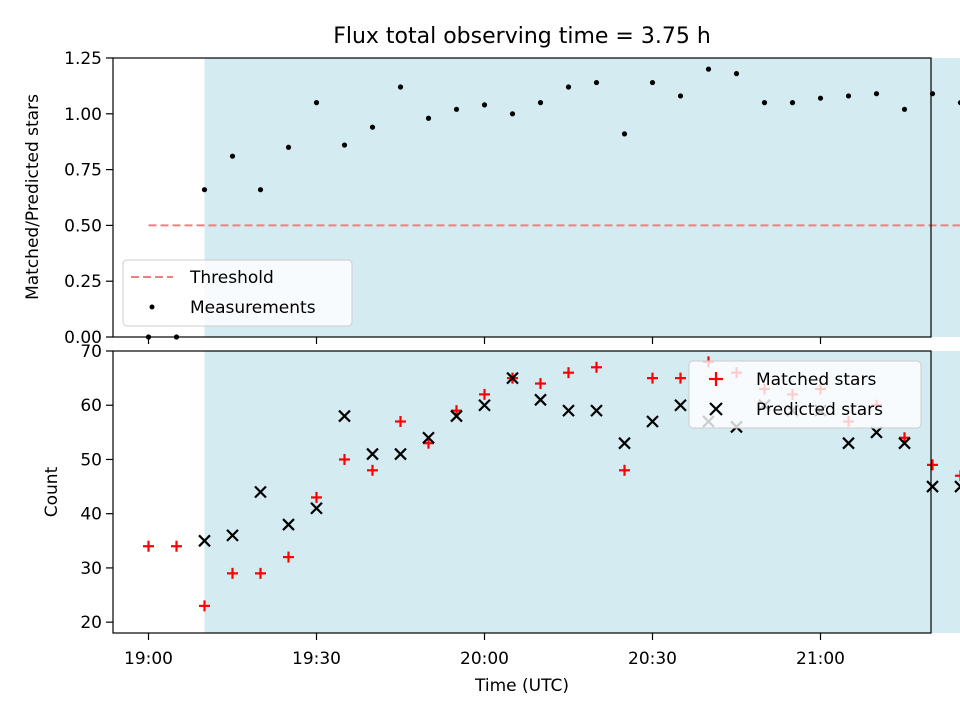  I want to click on legend-threshold-label: Threshold, so click(231, 278).